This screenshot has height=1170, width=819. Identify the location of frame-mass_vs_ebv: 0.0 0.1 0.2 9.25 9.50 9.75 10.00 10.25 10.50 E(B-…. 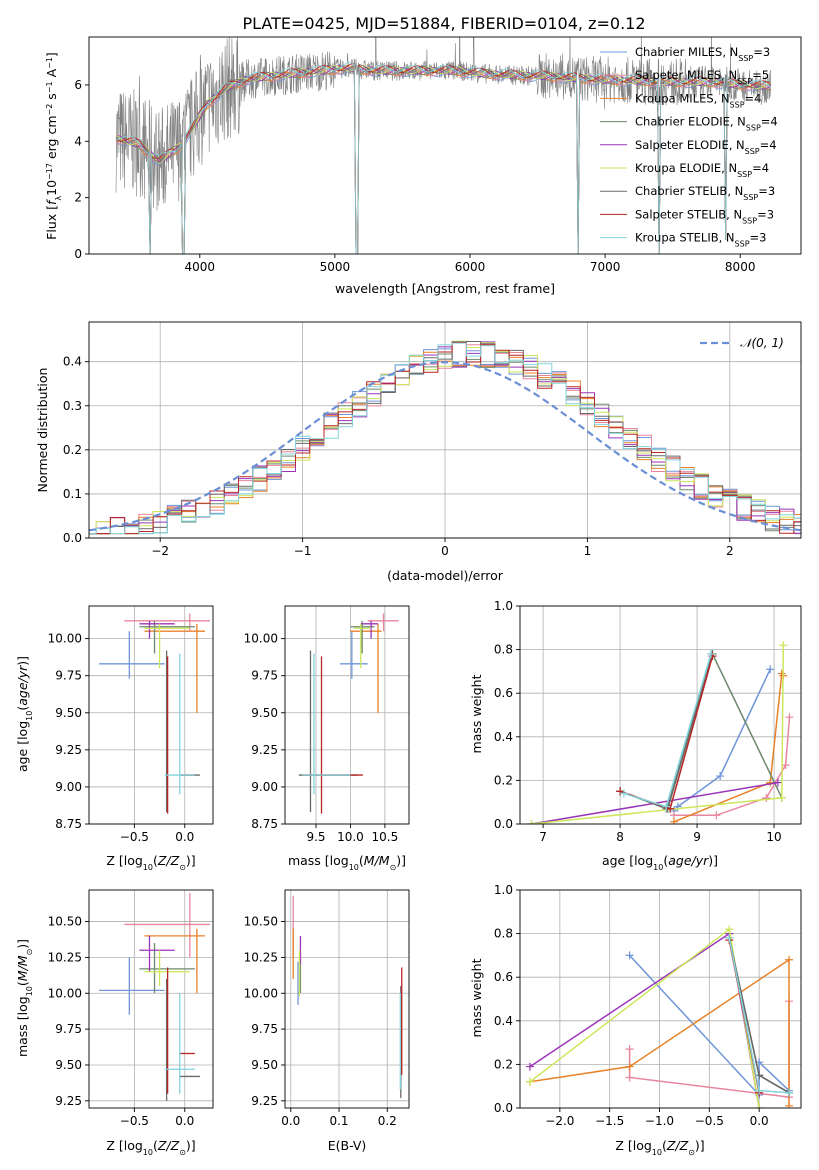
(327, 1021).